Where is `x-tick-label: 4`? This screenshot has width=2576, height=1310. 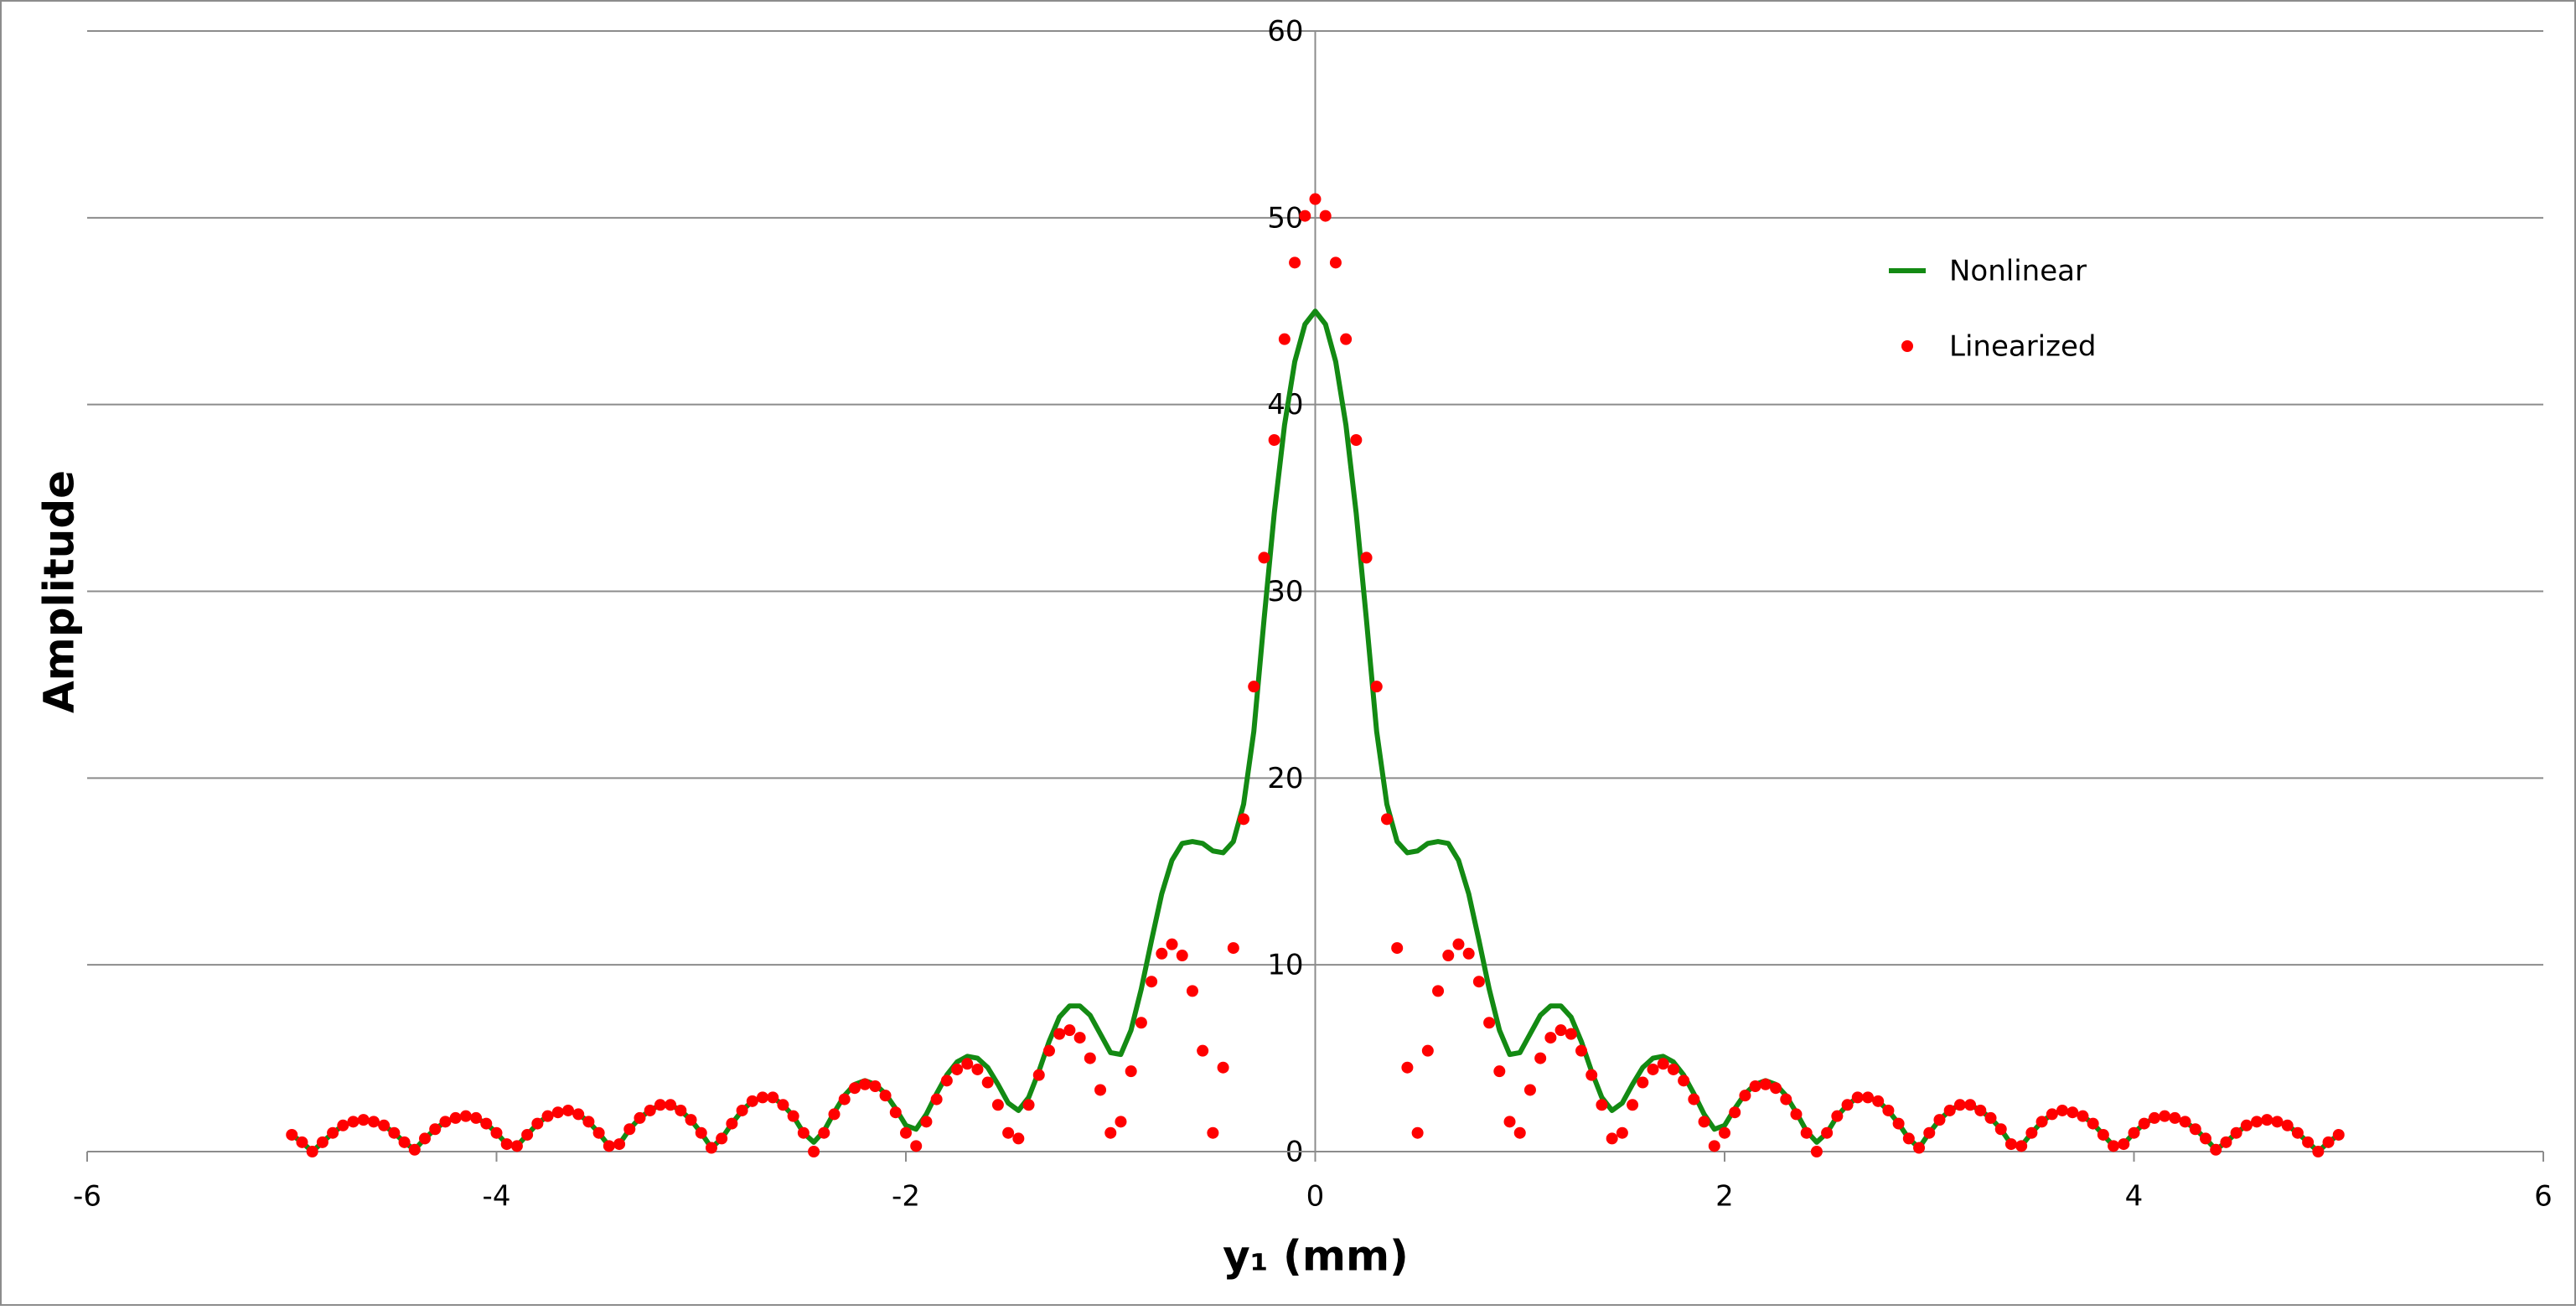
x-tick-label: 4 is located at coordinates (2134, 1197).